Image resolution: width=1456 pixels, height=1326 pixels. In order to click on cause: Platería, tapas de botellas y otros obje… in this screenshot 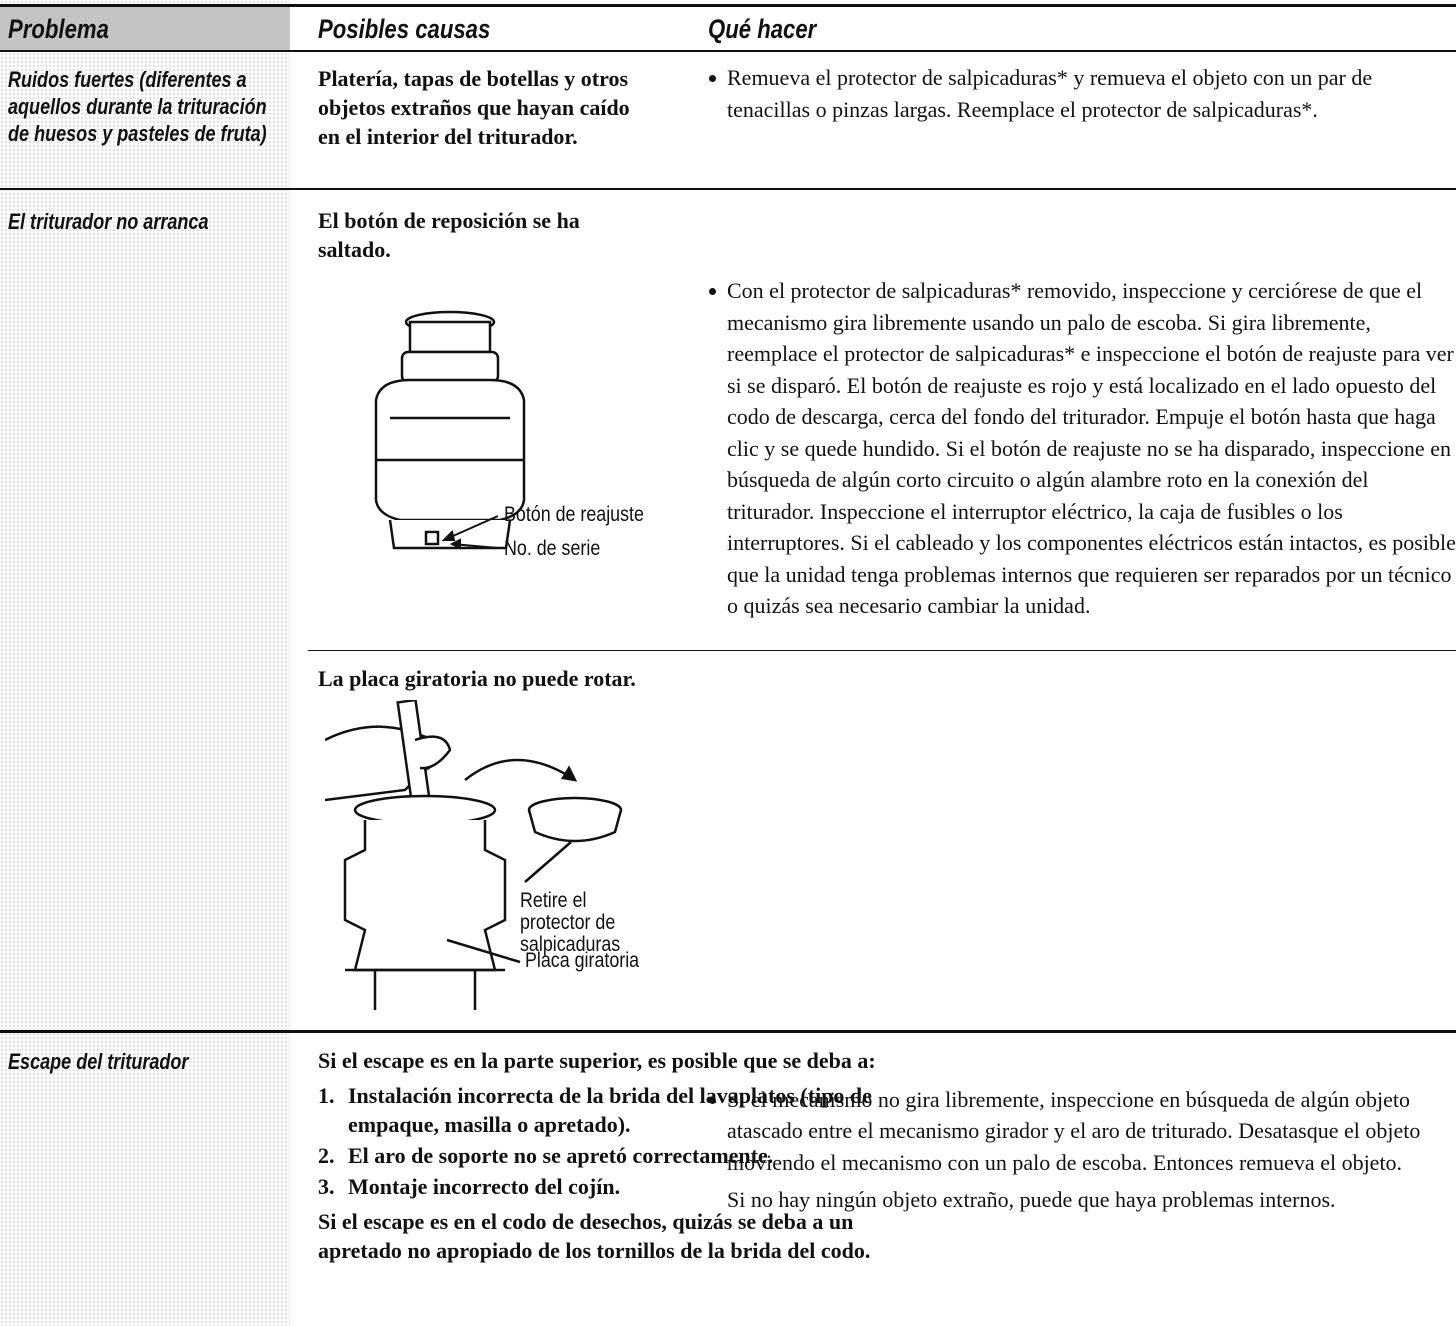, I will do `click(474, 107)`.